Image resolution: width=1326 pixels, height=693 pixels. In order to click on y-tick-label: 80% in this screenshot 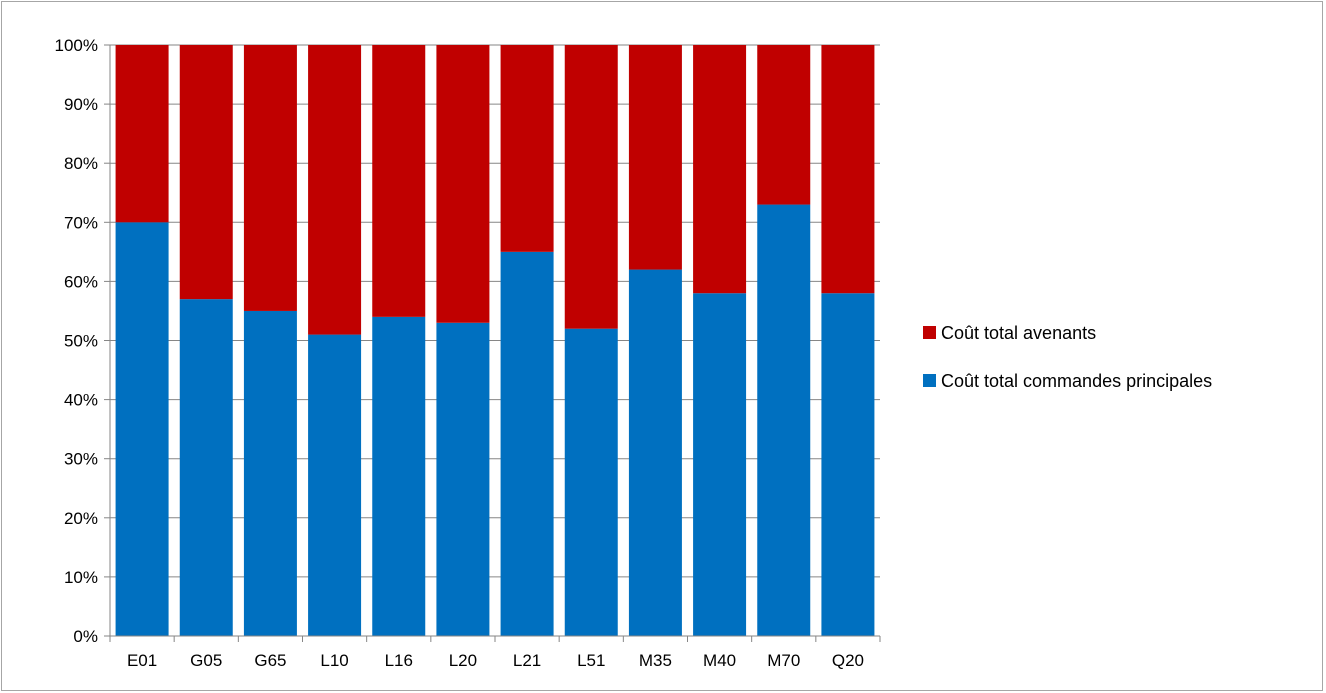, I will do `click(81, 163)`.